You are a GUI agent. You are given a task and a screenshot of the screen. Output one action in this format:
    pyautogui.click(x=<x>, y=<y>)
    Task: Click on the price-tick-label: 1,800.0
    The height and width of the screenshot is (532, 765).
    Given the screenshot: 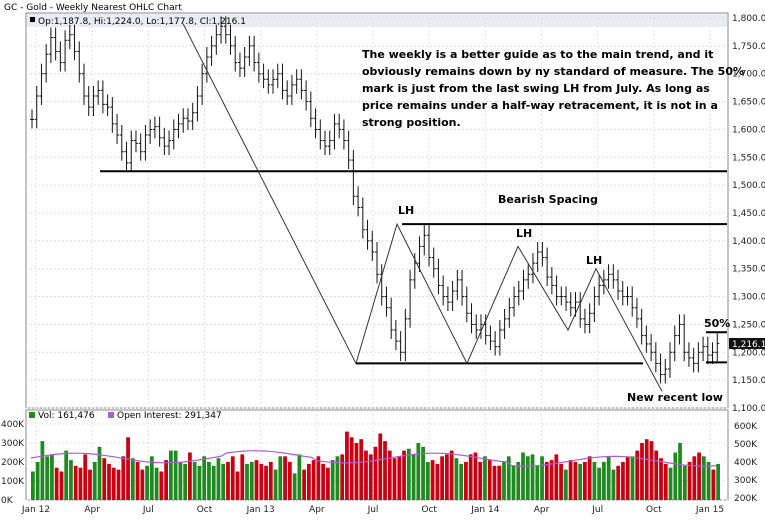 What is the action you would take?
    pyautogui.click(x=748, y=19)
    